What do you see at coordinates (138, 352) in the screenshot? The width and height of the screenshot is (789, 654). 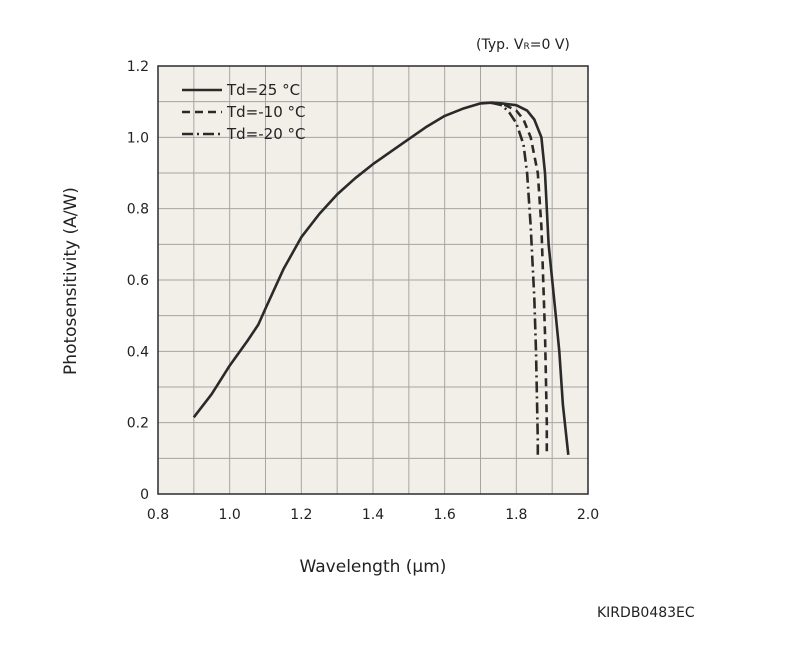 I see `y-tick-label: 0.4` at bounding box center [138, 352].